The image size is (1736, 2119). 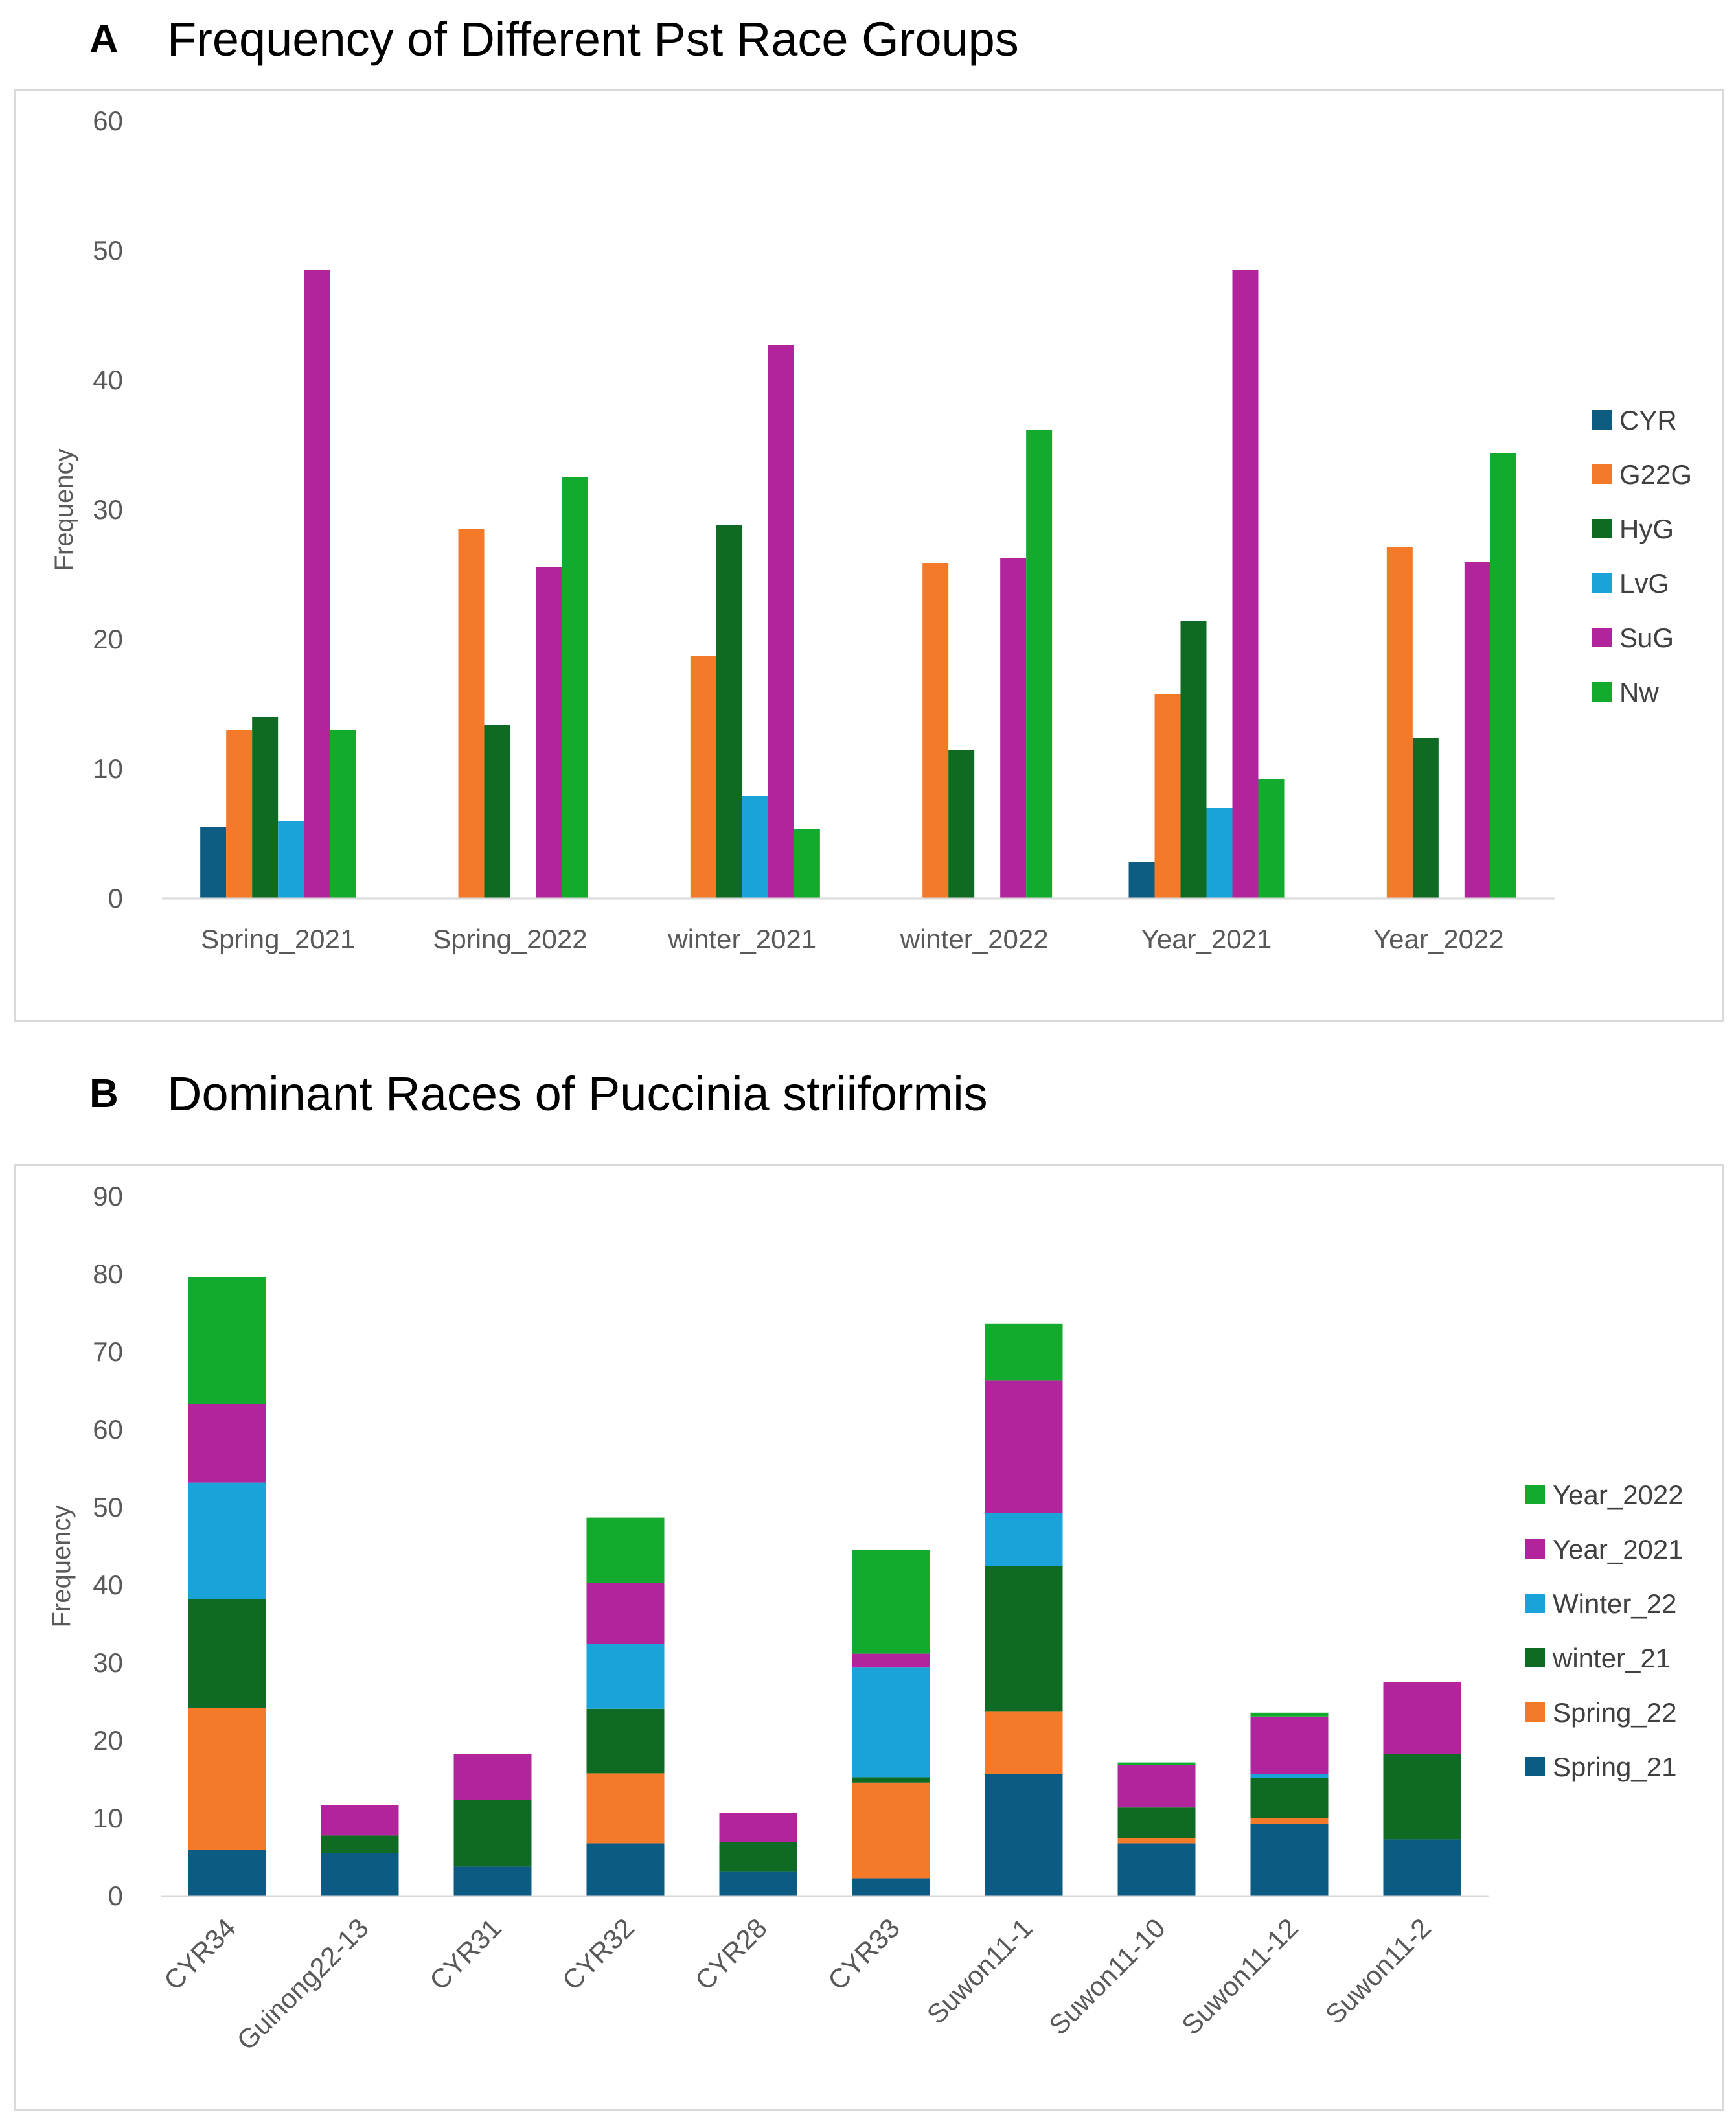 I want to click on bar-nw-spring-2022, so click(x=575, y=688).